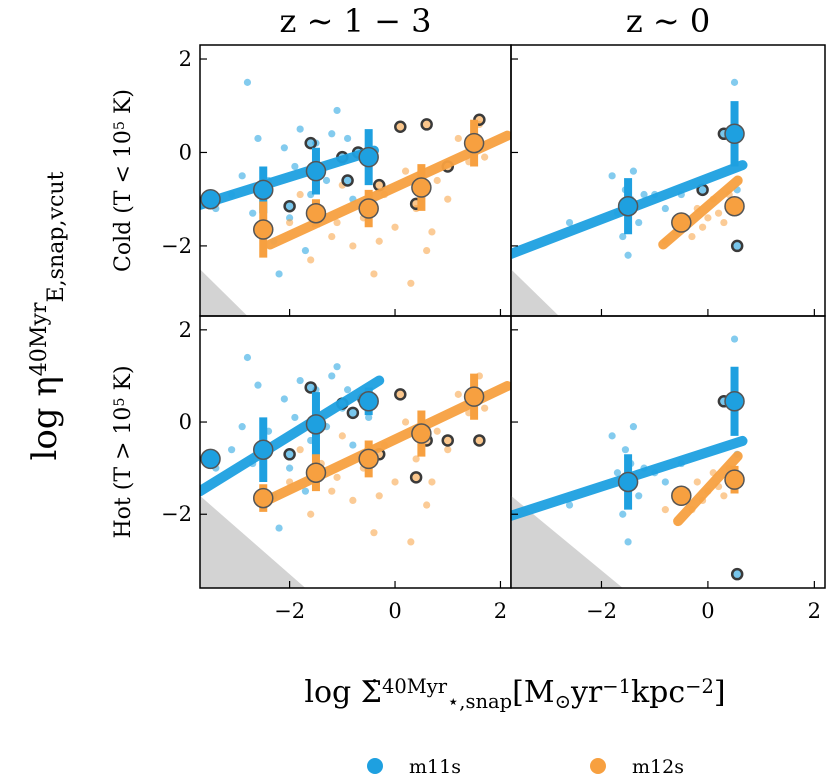 The height and width of the screenshot is (776, 830). What do you see at coordinates (185, 152) in the screenshot?
I see `y-tick-label: 0` at bounding box center [185, 152].